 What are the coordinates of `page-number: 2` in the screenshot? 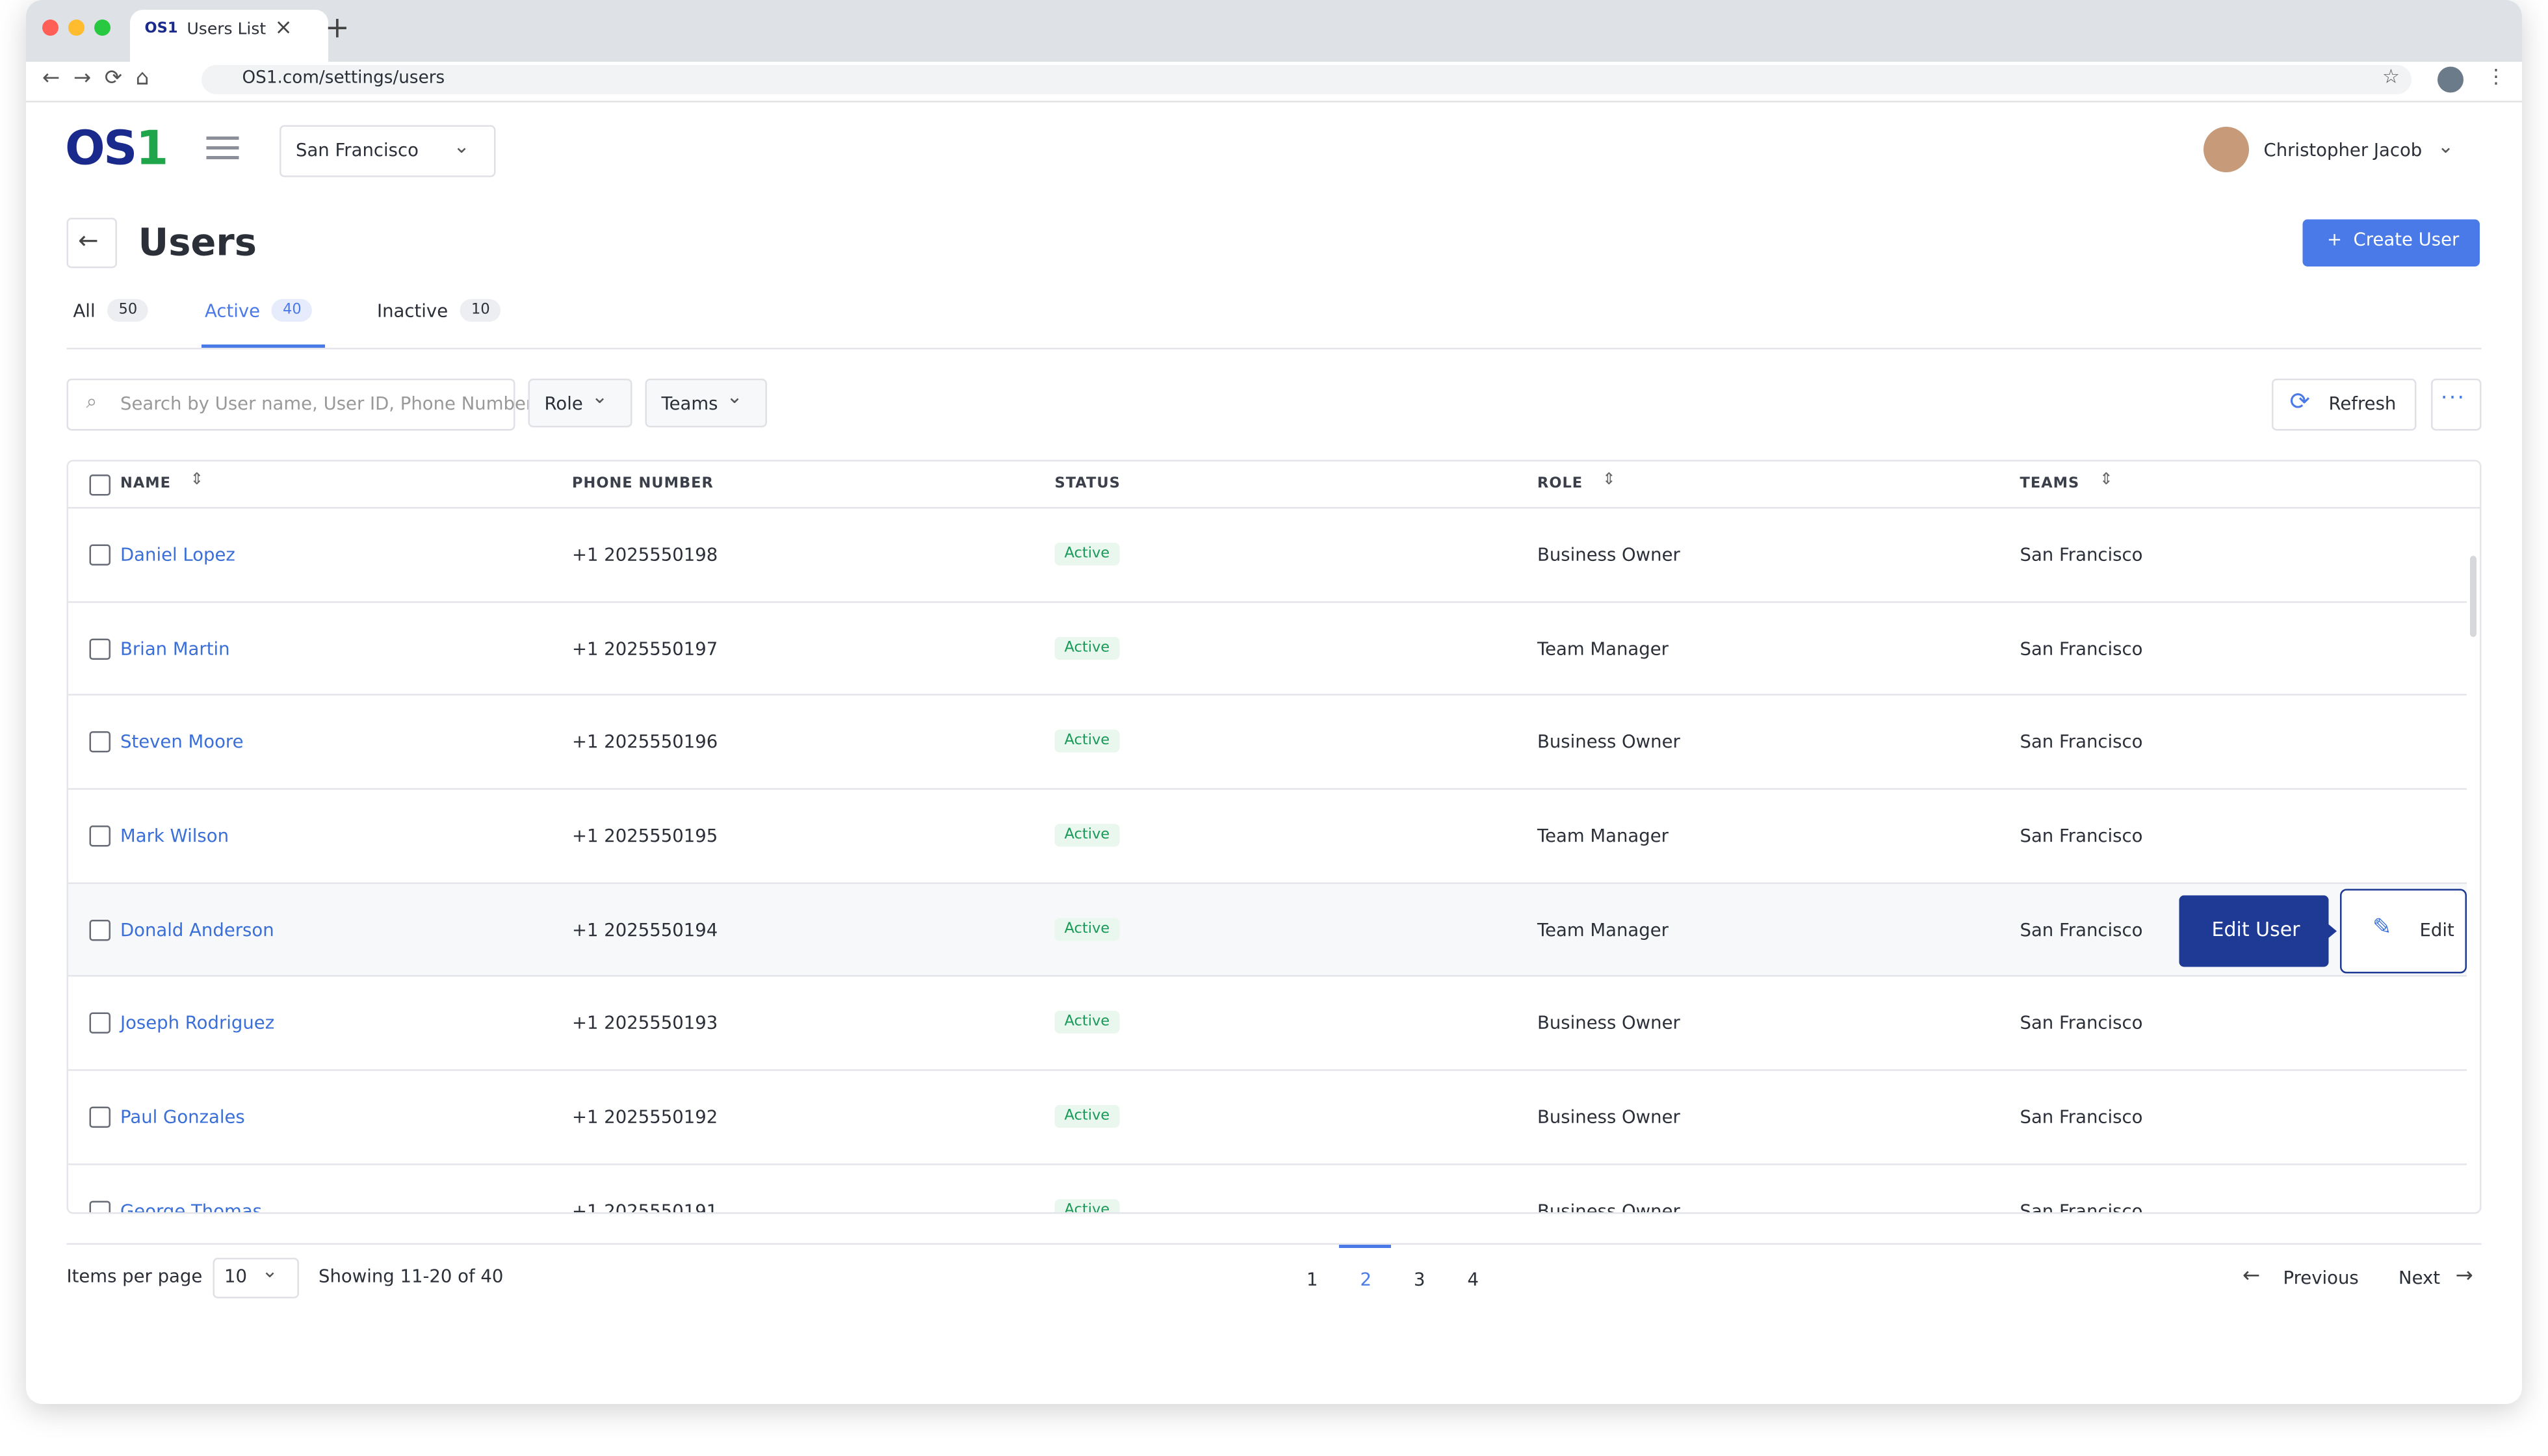 It's located at (1366, 1280).